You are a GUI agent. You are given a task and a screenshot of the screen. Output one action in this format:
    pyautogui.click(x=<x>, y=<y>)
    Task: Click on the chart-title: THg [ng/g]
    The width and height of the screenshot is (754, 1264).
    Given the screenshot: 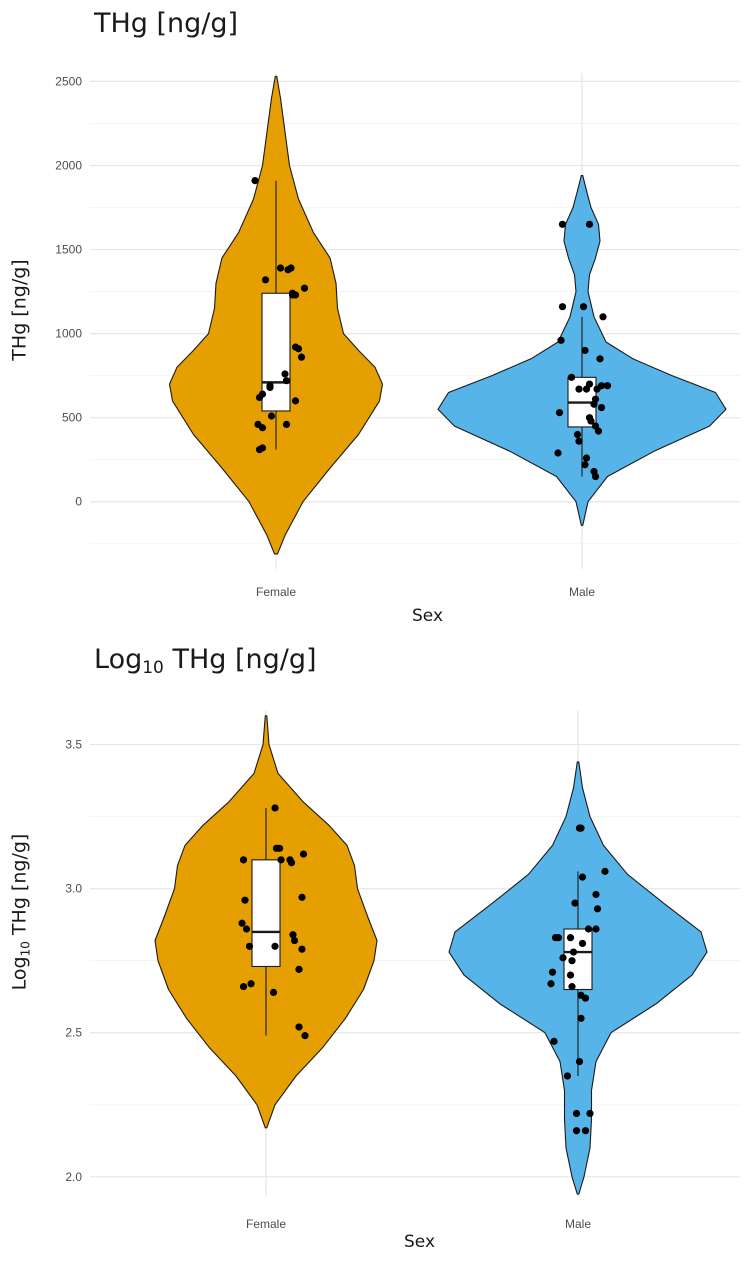 What is the action you would take?
    pyautogui.click(x=166, y=23)
    